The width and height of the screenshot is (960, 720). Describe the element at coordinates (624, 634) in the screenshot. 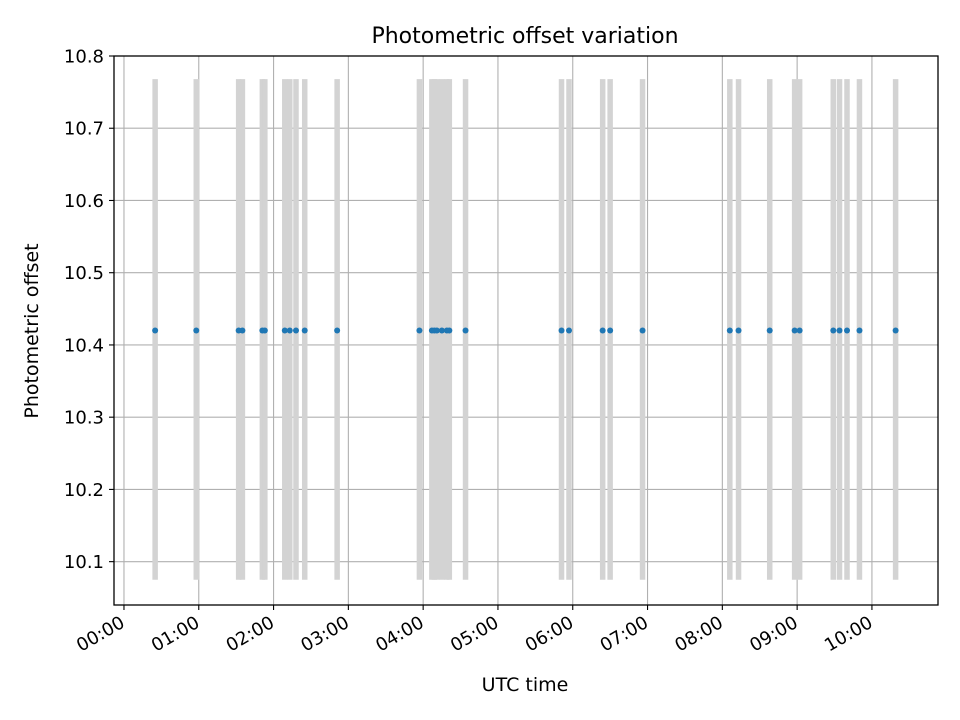

I see `x-tick-label: 07:00` at that location.